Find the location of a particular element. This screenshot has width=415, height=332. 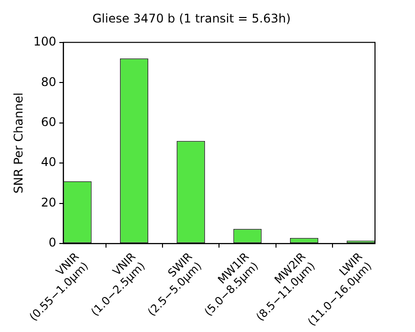

y-axis-title: SNR Per Channel is located at coordinates (18, 143).